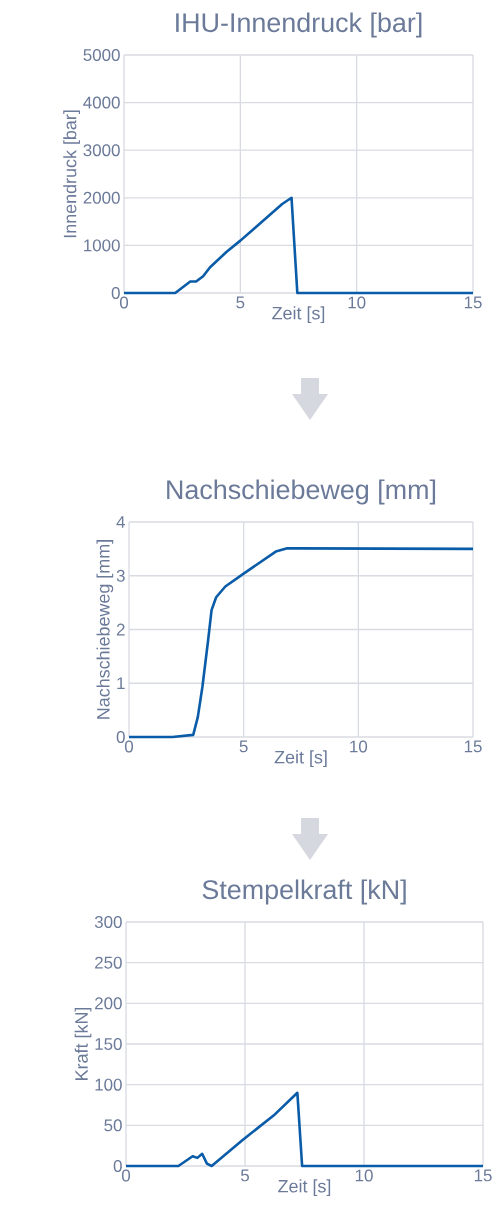 The image size is (501, 1230). What do you see at coordinates (71, 174) in the screenshot?
I see `y-axis-title: Innendruck [bar]` at bounding box center [71, 174].